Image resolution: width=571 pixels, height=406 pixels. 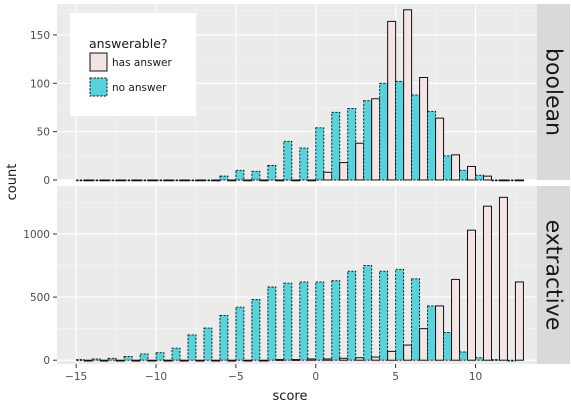 I want to click on x-tick-label: −5, so click(x=235, y=377).